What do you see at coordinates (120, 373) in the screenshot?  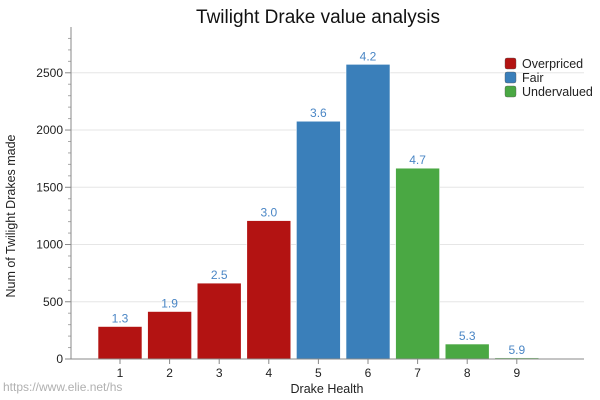 I see `x-tick-label: 1` at bounding box center [120, 373].